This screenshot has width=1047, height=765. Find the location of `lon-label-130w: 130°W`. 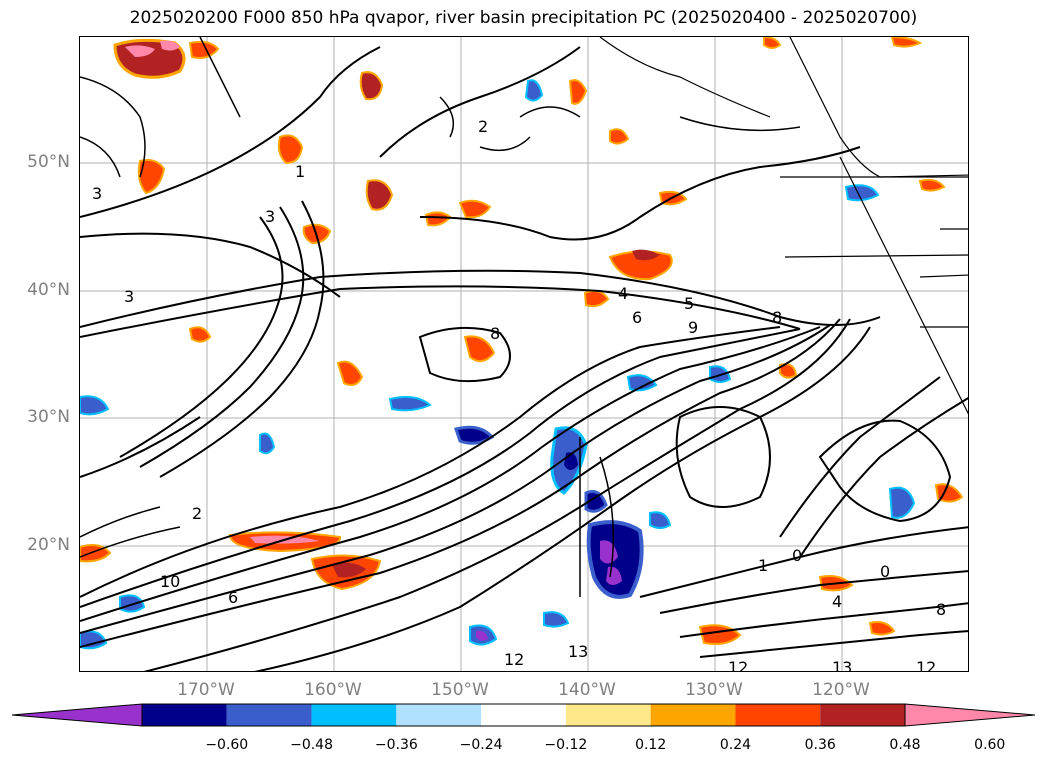

lon-label-130w: 130°W is located at coordinates (714, 690).